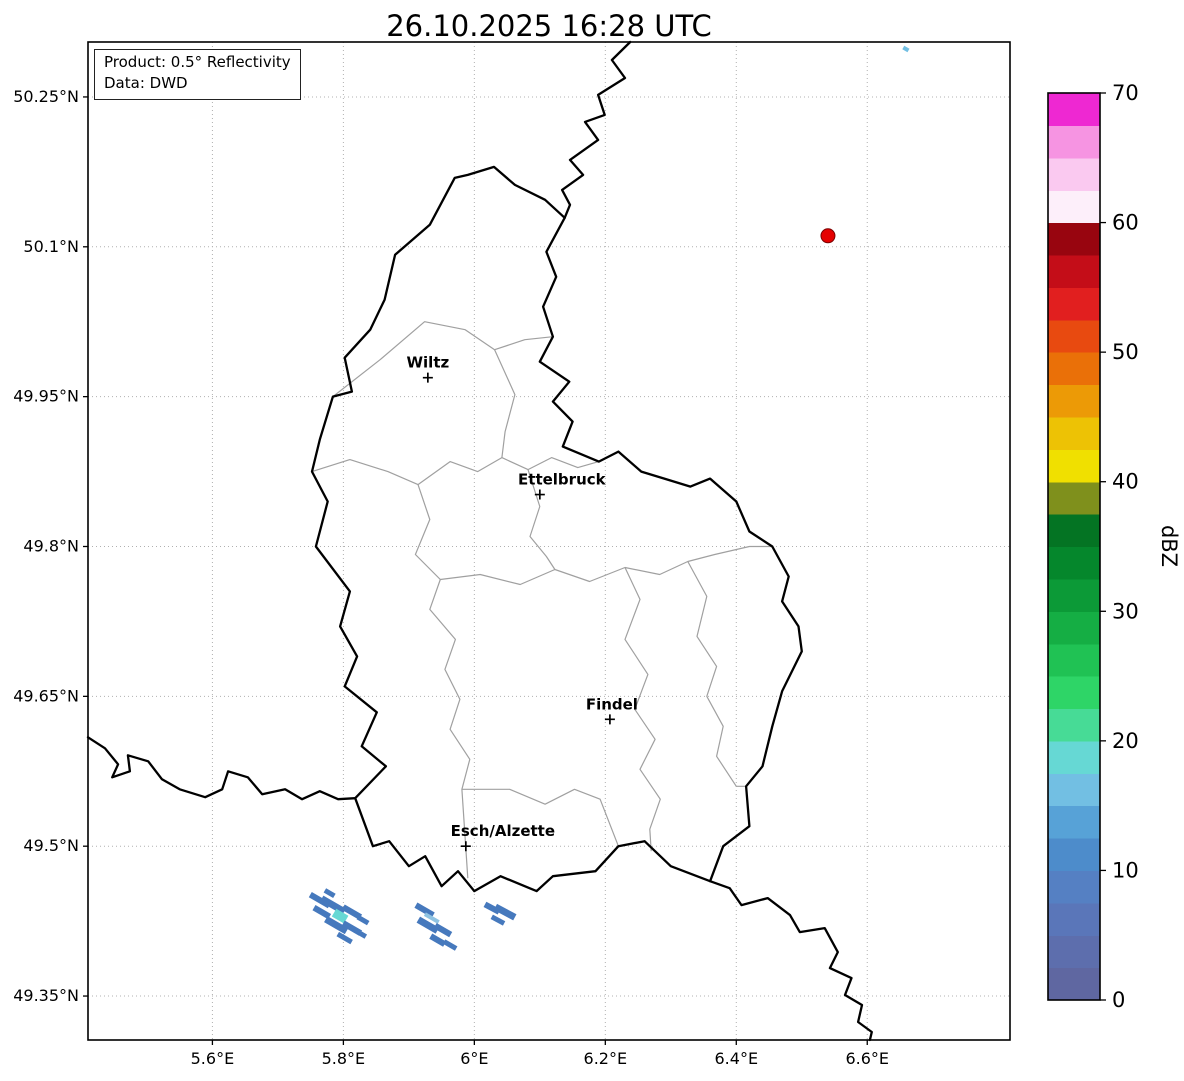 The height and width of the screenshot is (1081, 1184). I want to click on x-tick-label: 6.4°E, so click(737, 1058).